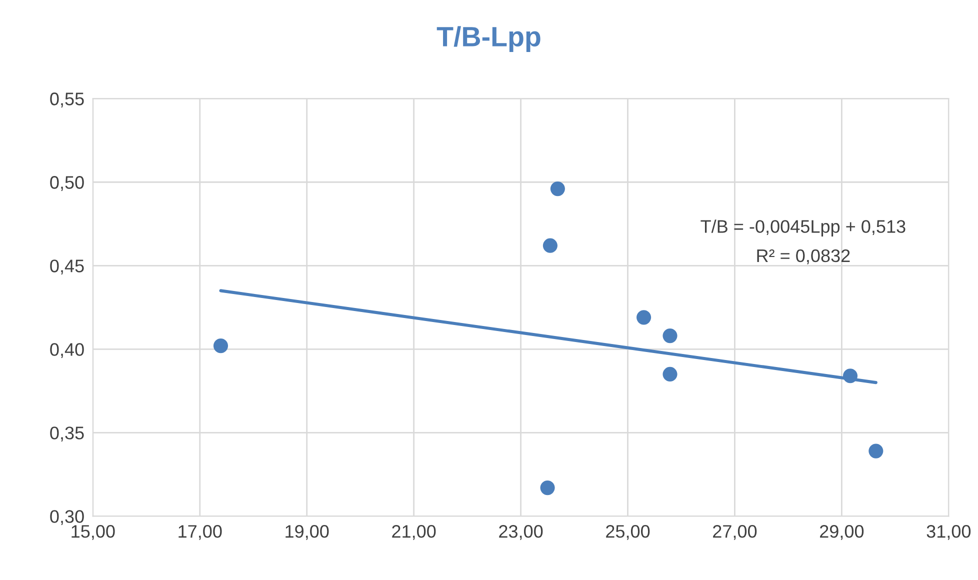  I want to click on annotation: R² = 0,0832, so click(803, 256).